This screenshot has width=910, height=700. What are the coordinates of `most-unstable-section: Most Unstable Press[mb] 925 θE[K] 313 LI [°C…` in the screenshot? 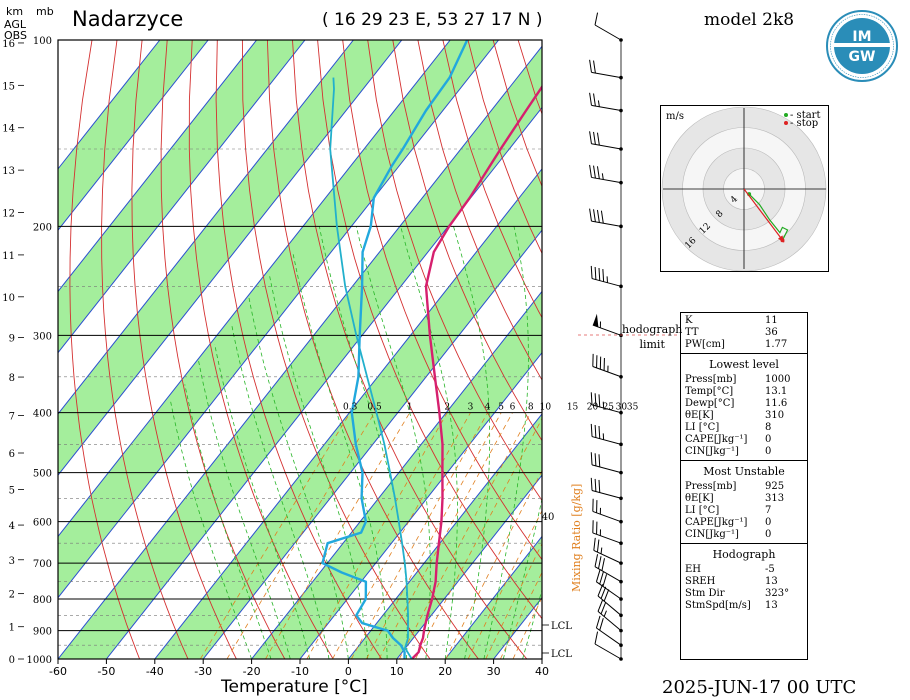 It's located at (744, 502).